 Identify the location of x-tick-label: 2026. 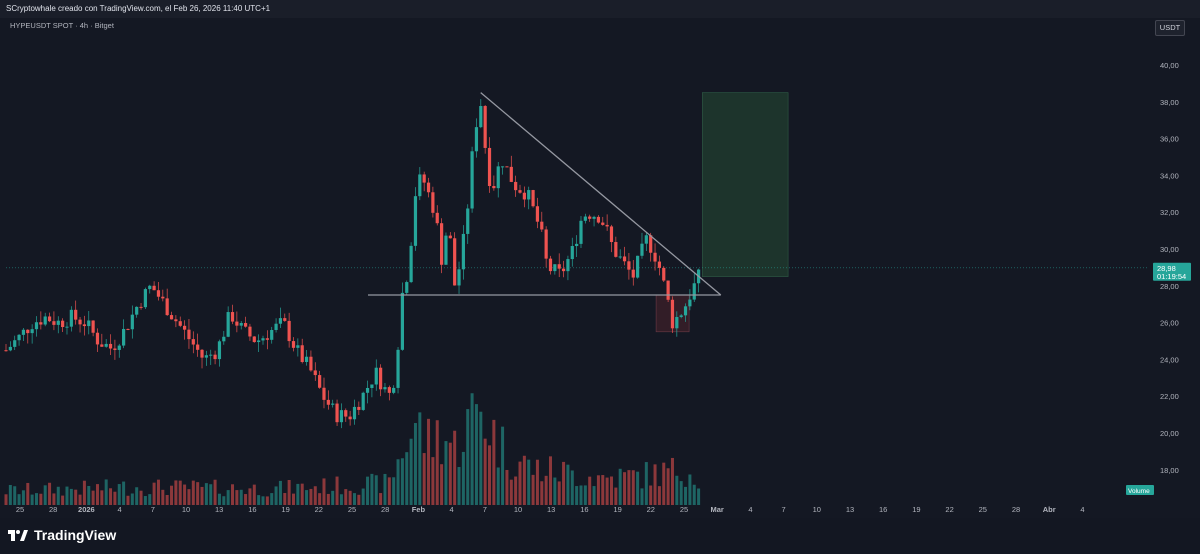
(86, 509).